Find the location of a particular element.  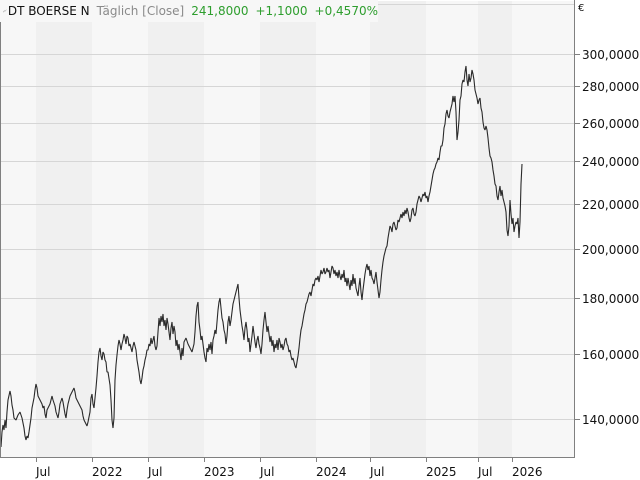

interval-mode: Täglich [Close] is located at coordinates (140, 11).